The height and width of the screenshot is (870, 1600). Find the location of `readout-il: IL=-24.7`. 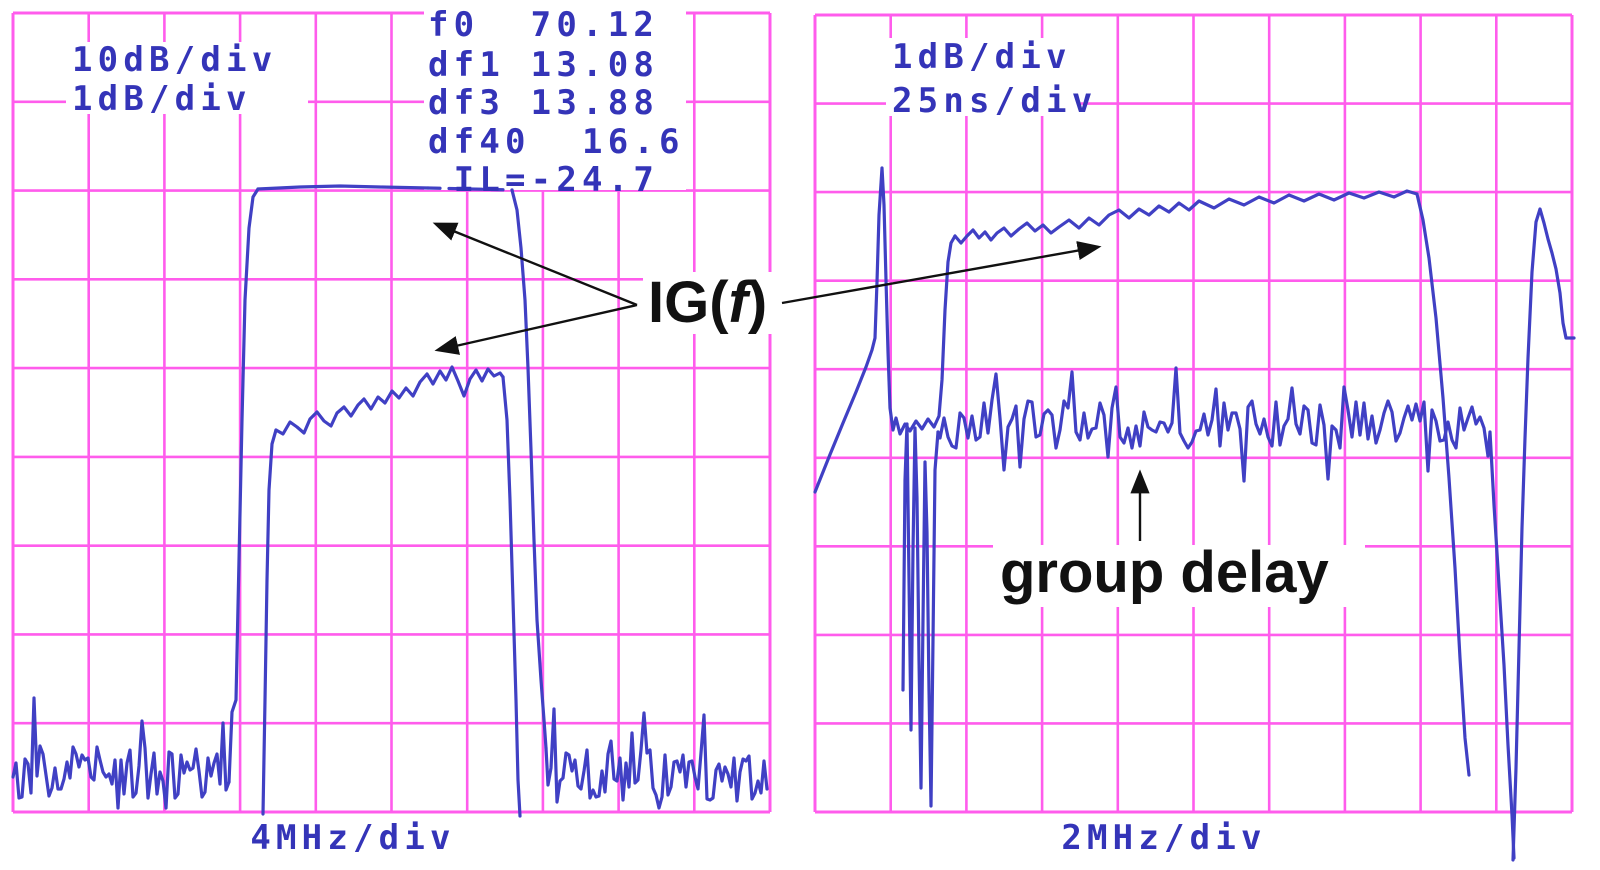

readout-il: IL=-24.7 is located at coordinates (543, 180).